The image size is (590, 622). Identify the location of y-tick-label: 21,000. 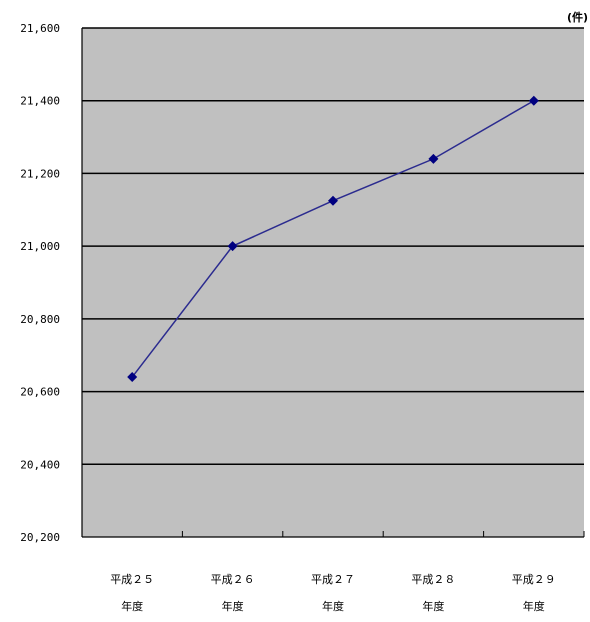
(40, 246).